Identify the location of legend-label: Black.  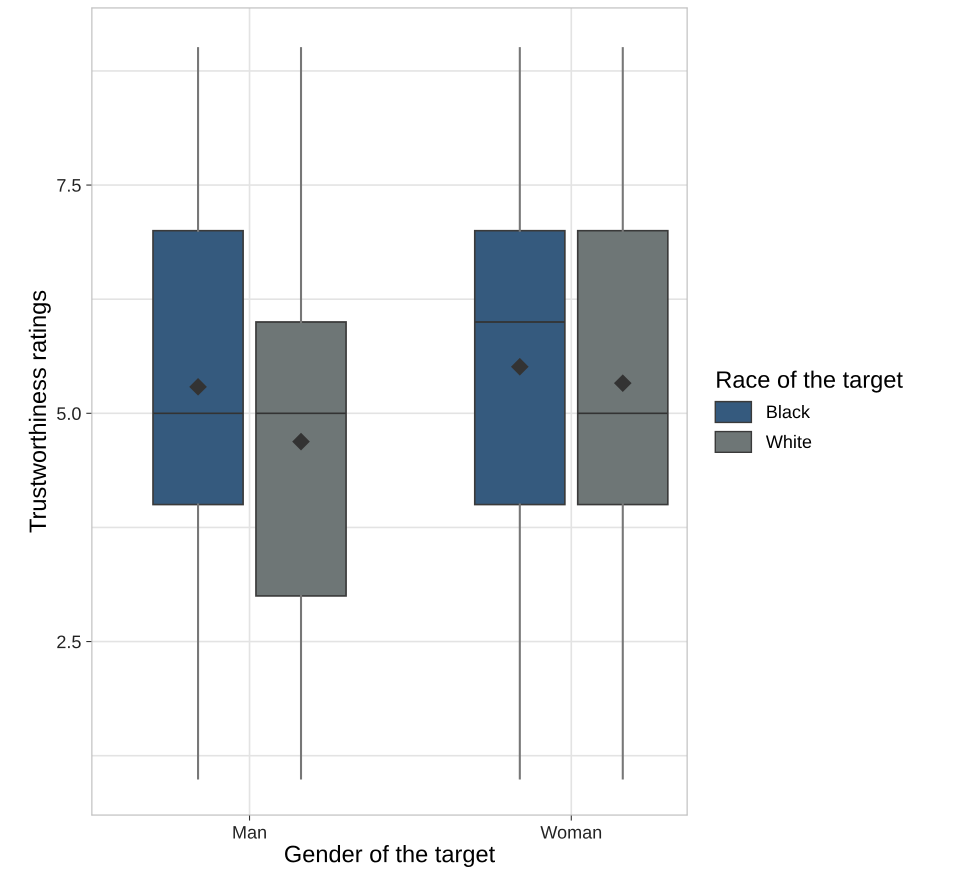
(788, 411).